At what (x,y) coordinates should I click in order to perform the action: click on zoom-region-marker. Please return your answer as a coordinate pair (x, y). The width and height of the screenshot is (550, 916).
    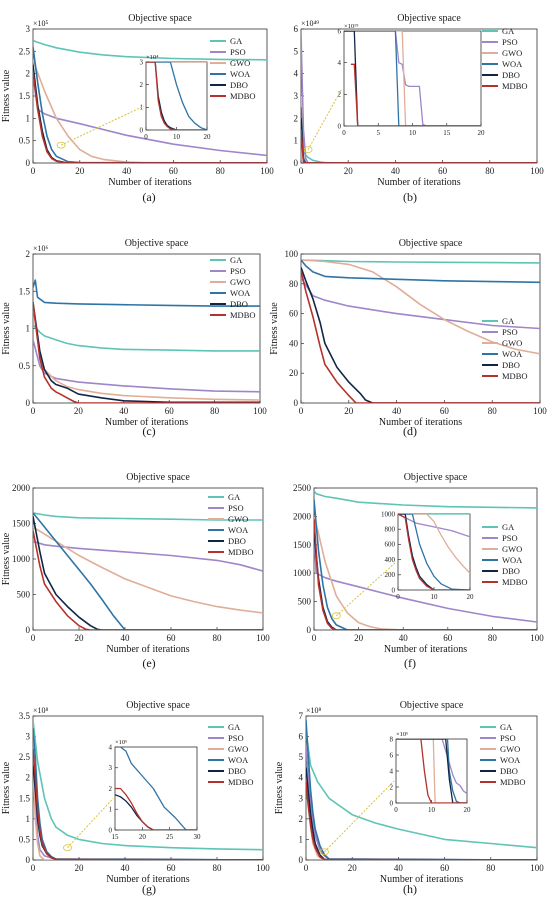
    Looking at the image, I should click on (308, 150).